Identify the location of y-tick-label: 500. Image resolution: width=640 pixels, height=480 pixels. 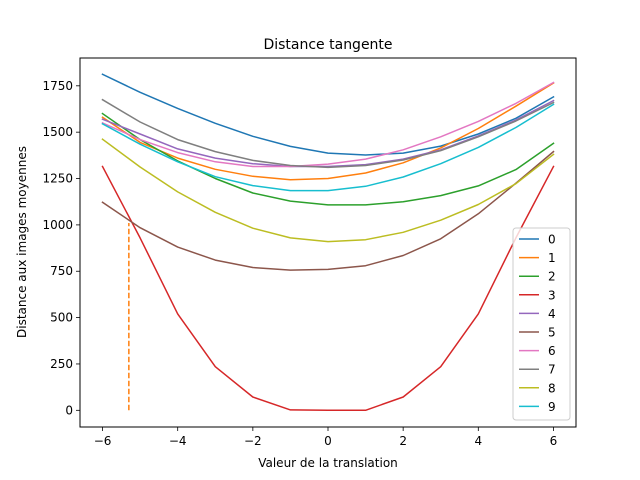
(61, 318).